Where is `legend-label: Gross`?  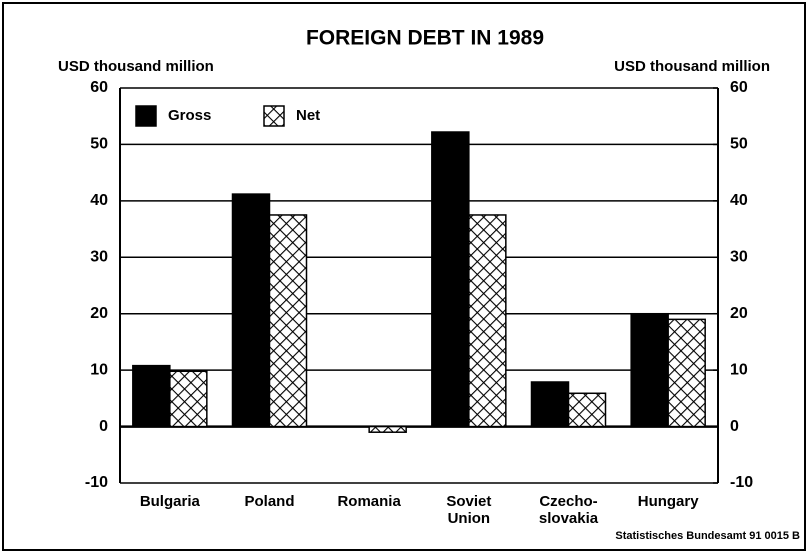
legend-label: Gross is located at coordinates (189, 115).